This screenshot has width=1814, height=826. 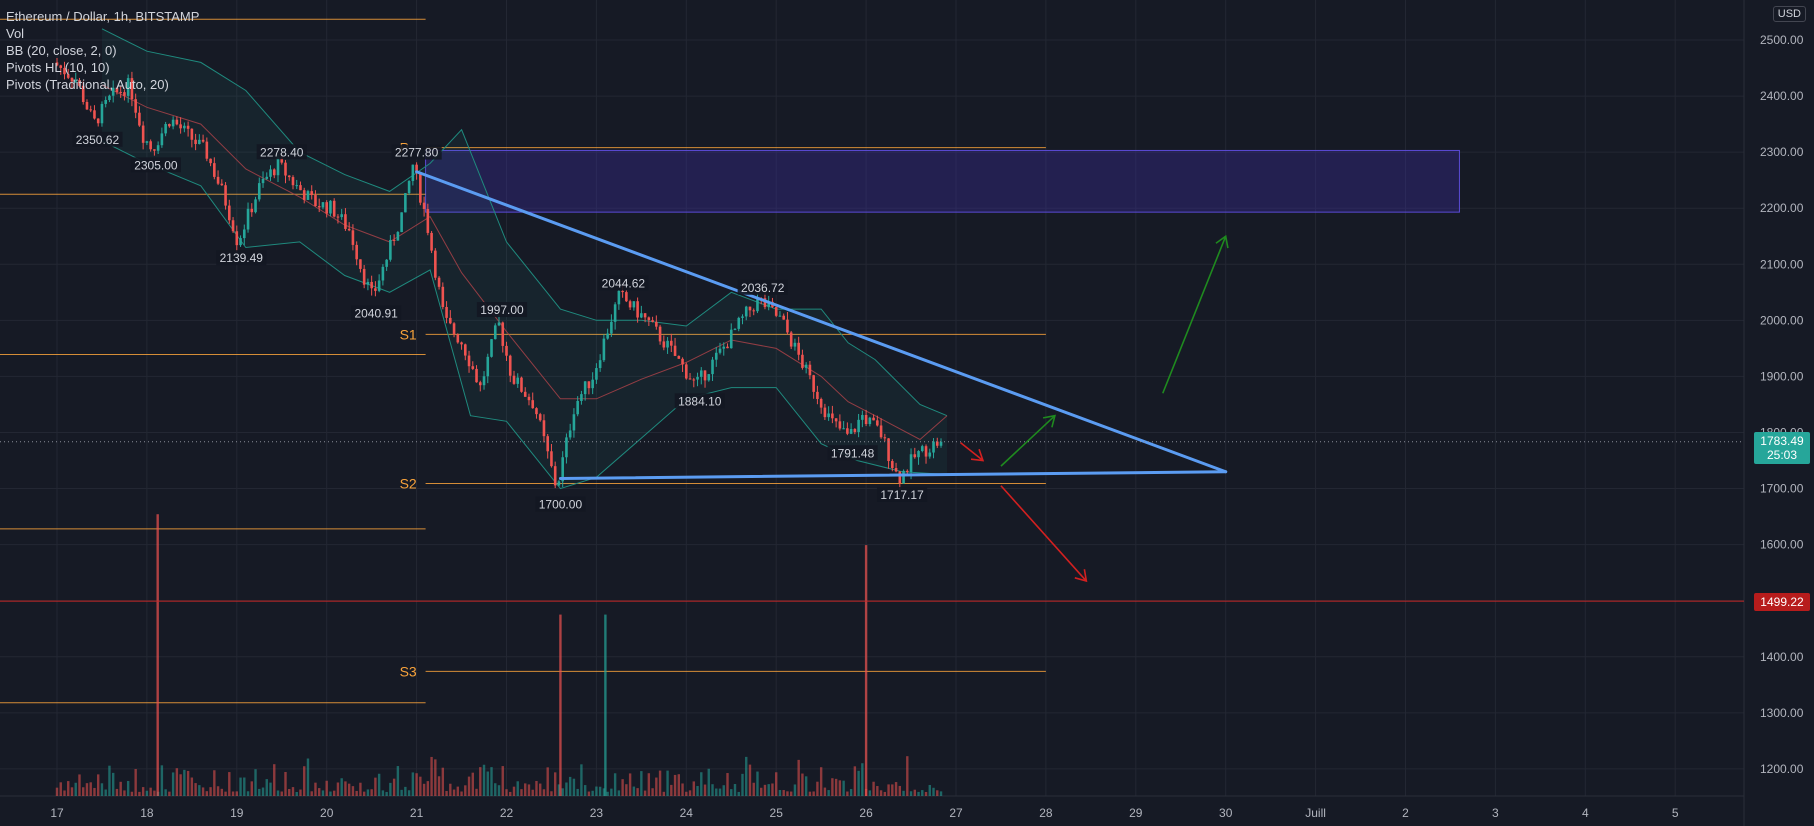 I want to click on hl-label: 2278.40, so click(x=282, y=152).